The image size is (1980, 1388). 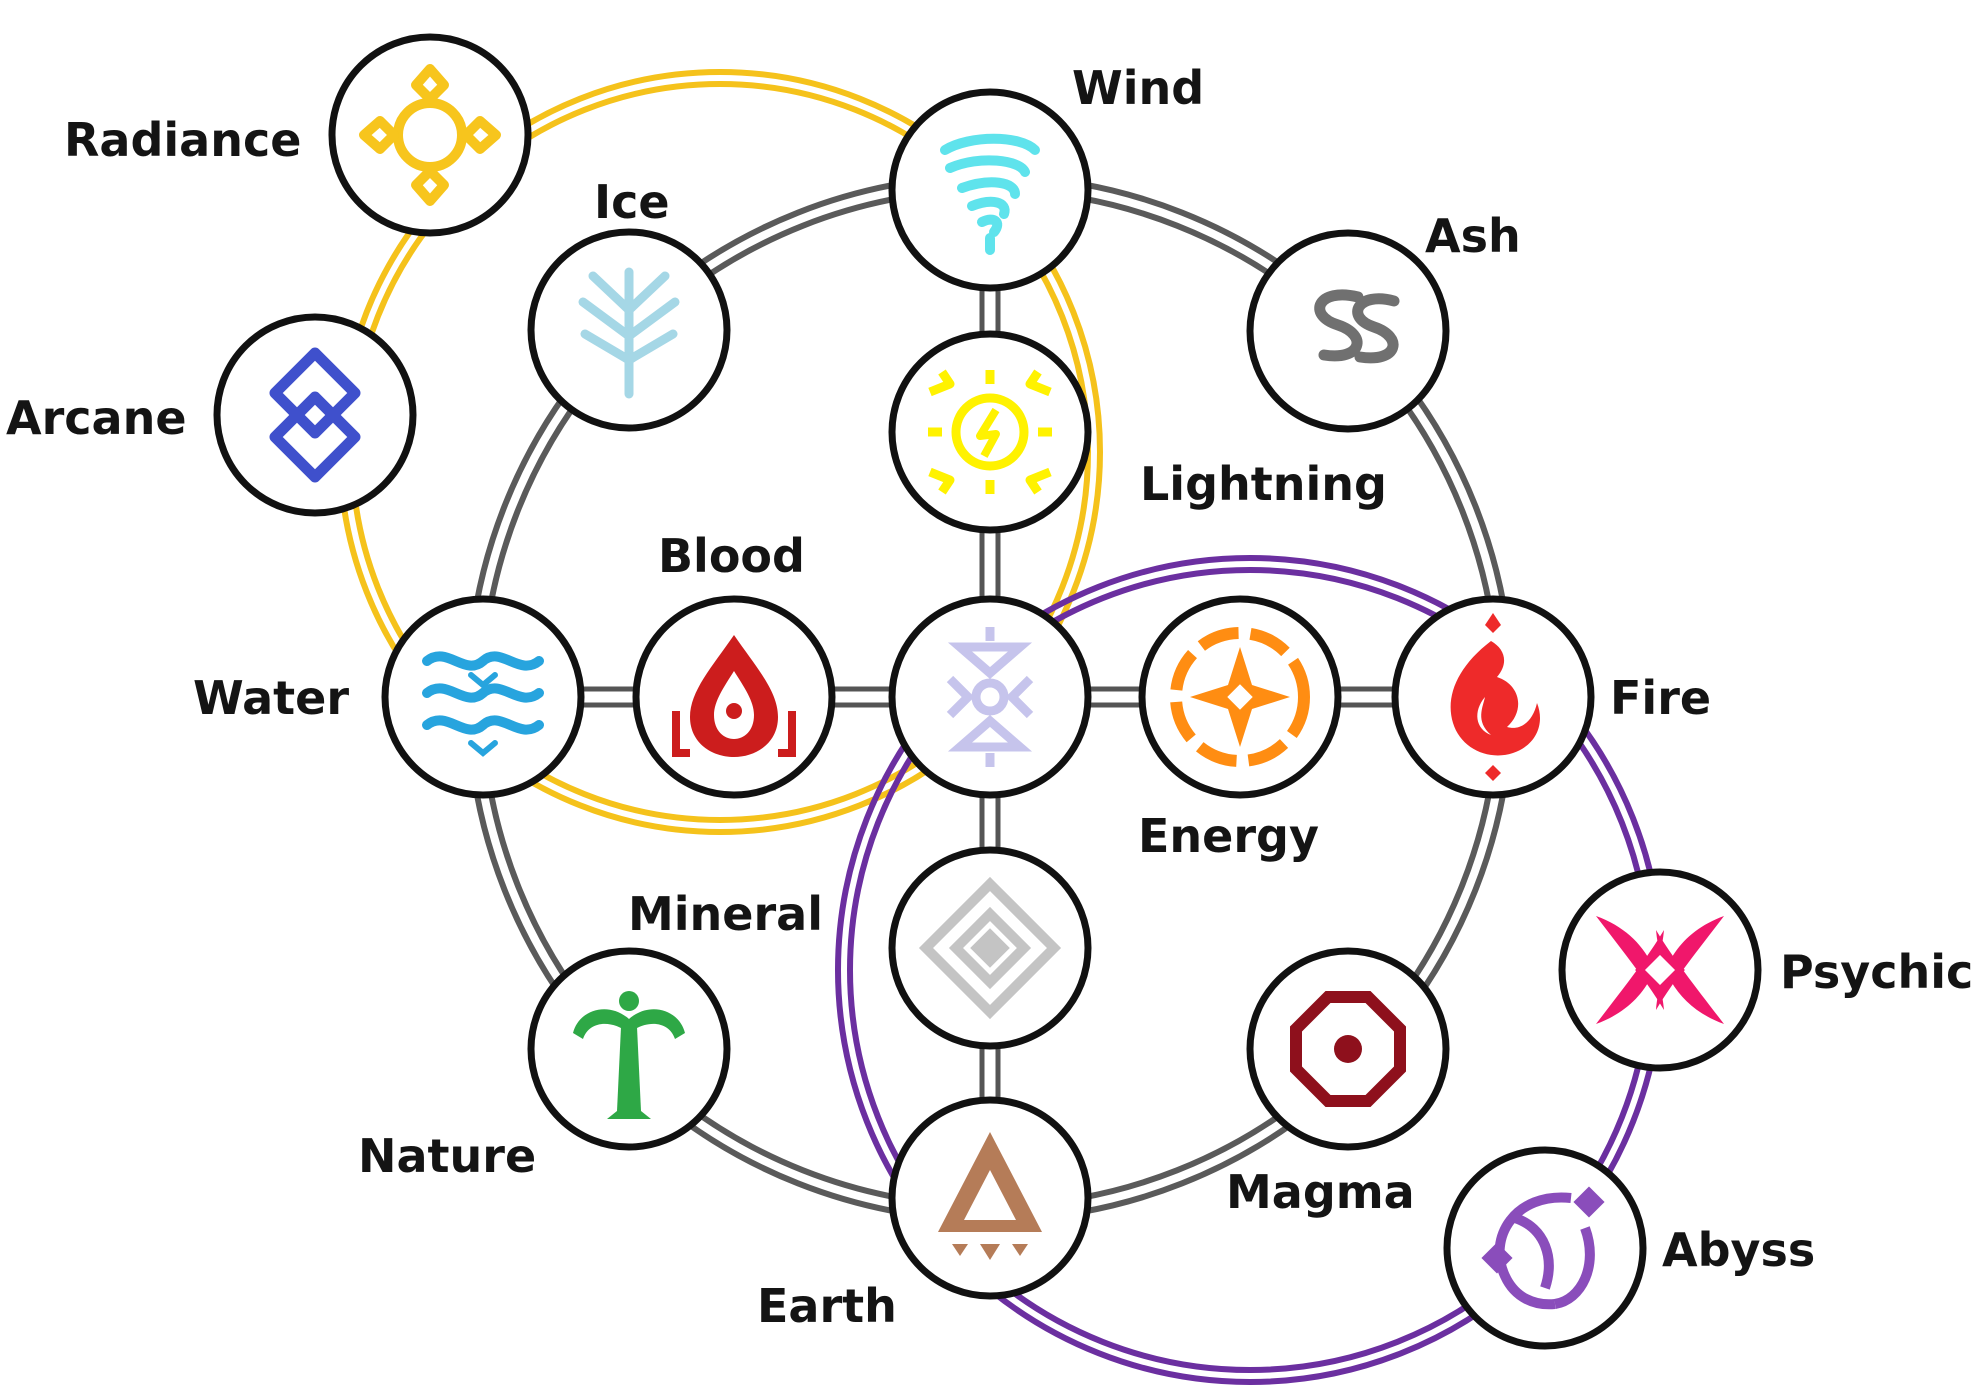 What do you see at coordinates (1228, 836) in the screenshot?
I see `label-energy: Energy` at bounding box center [1228, 836].